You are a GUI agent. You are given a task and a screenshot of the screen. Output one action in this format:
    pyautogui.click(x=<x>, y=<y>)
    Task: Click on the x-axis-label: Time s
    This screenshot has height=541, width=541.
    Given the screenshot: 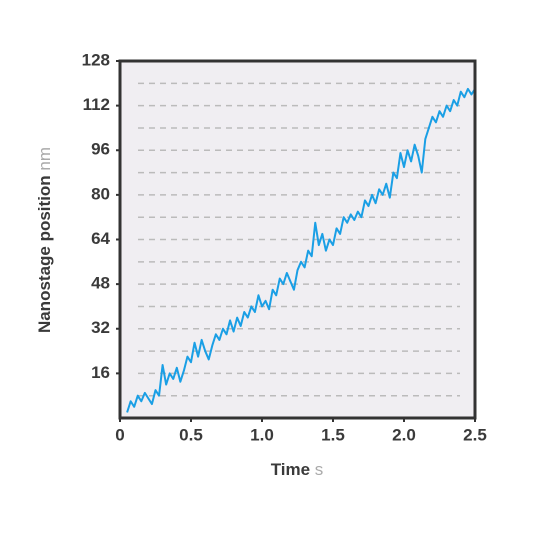 What is the action you would take?
    pyautogui.click(x=297, y=469)
    